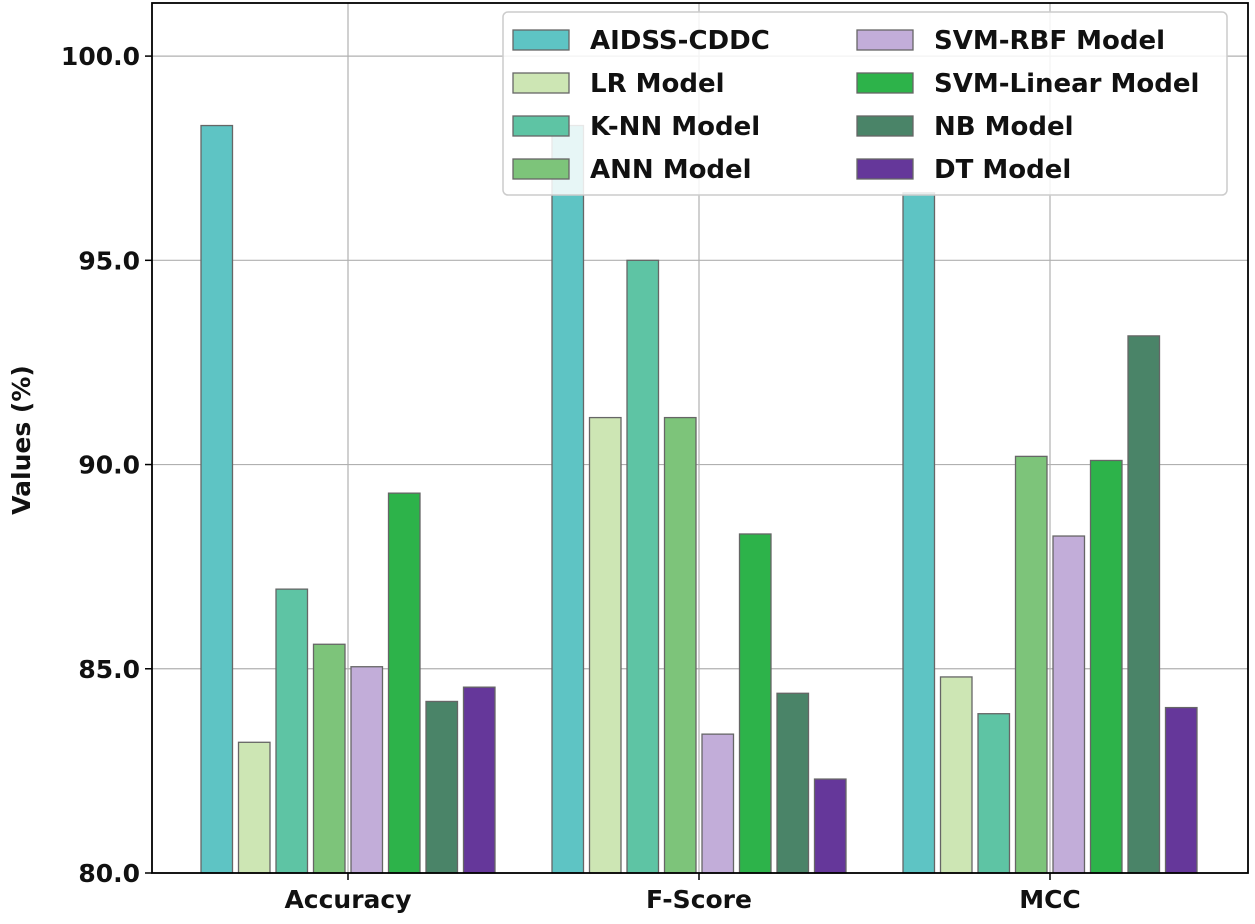 Image resolution: width=1255 pixels, height=924 pixels. What do you see at coordinates (956, 775) in the screenshot?
I see `bar-lr-model-mcc` at bounding box center [956, 775].